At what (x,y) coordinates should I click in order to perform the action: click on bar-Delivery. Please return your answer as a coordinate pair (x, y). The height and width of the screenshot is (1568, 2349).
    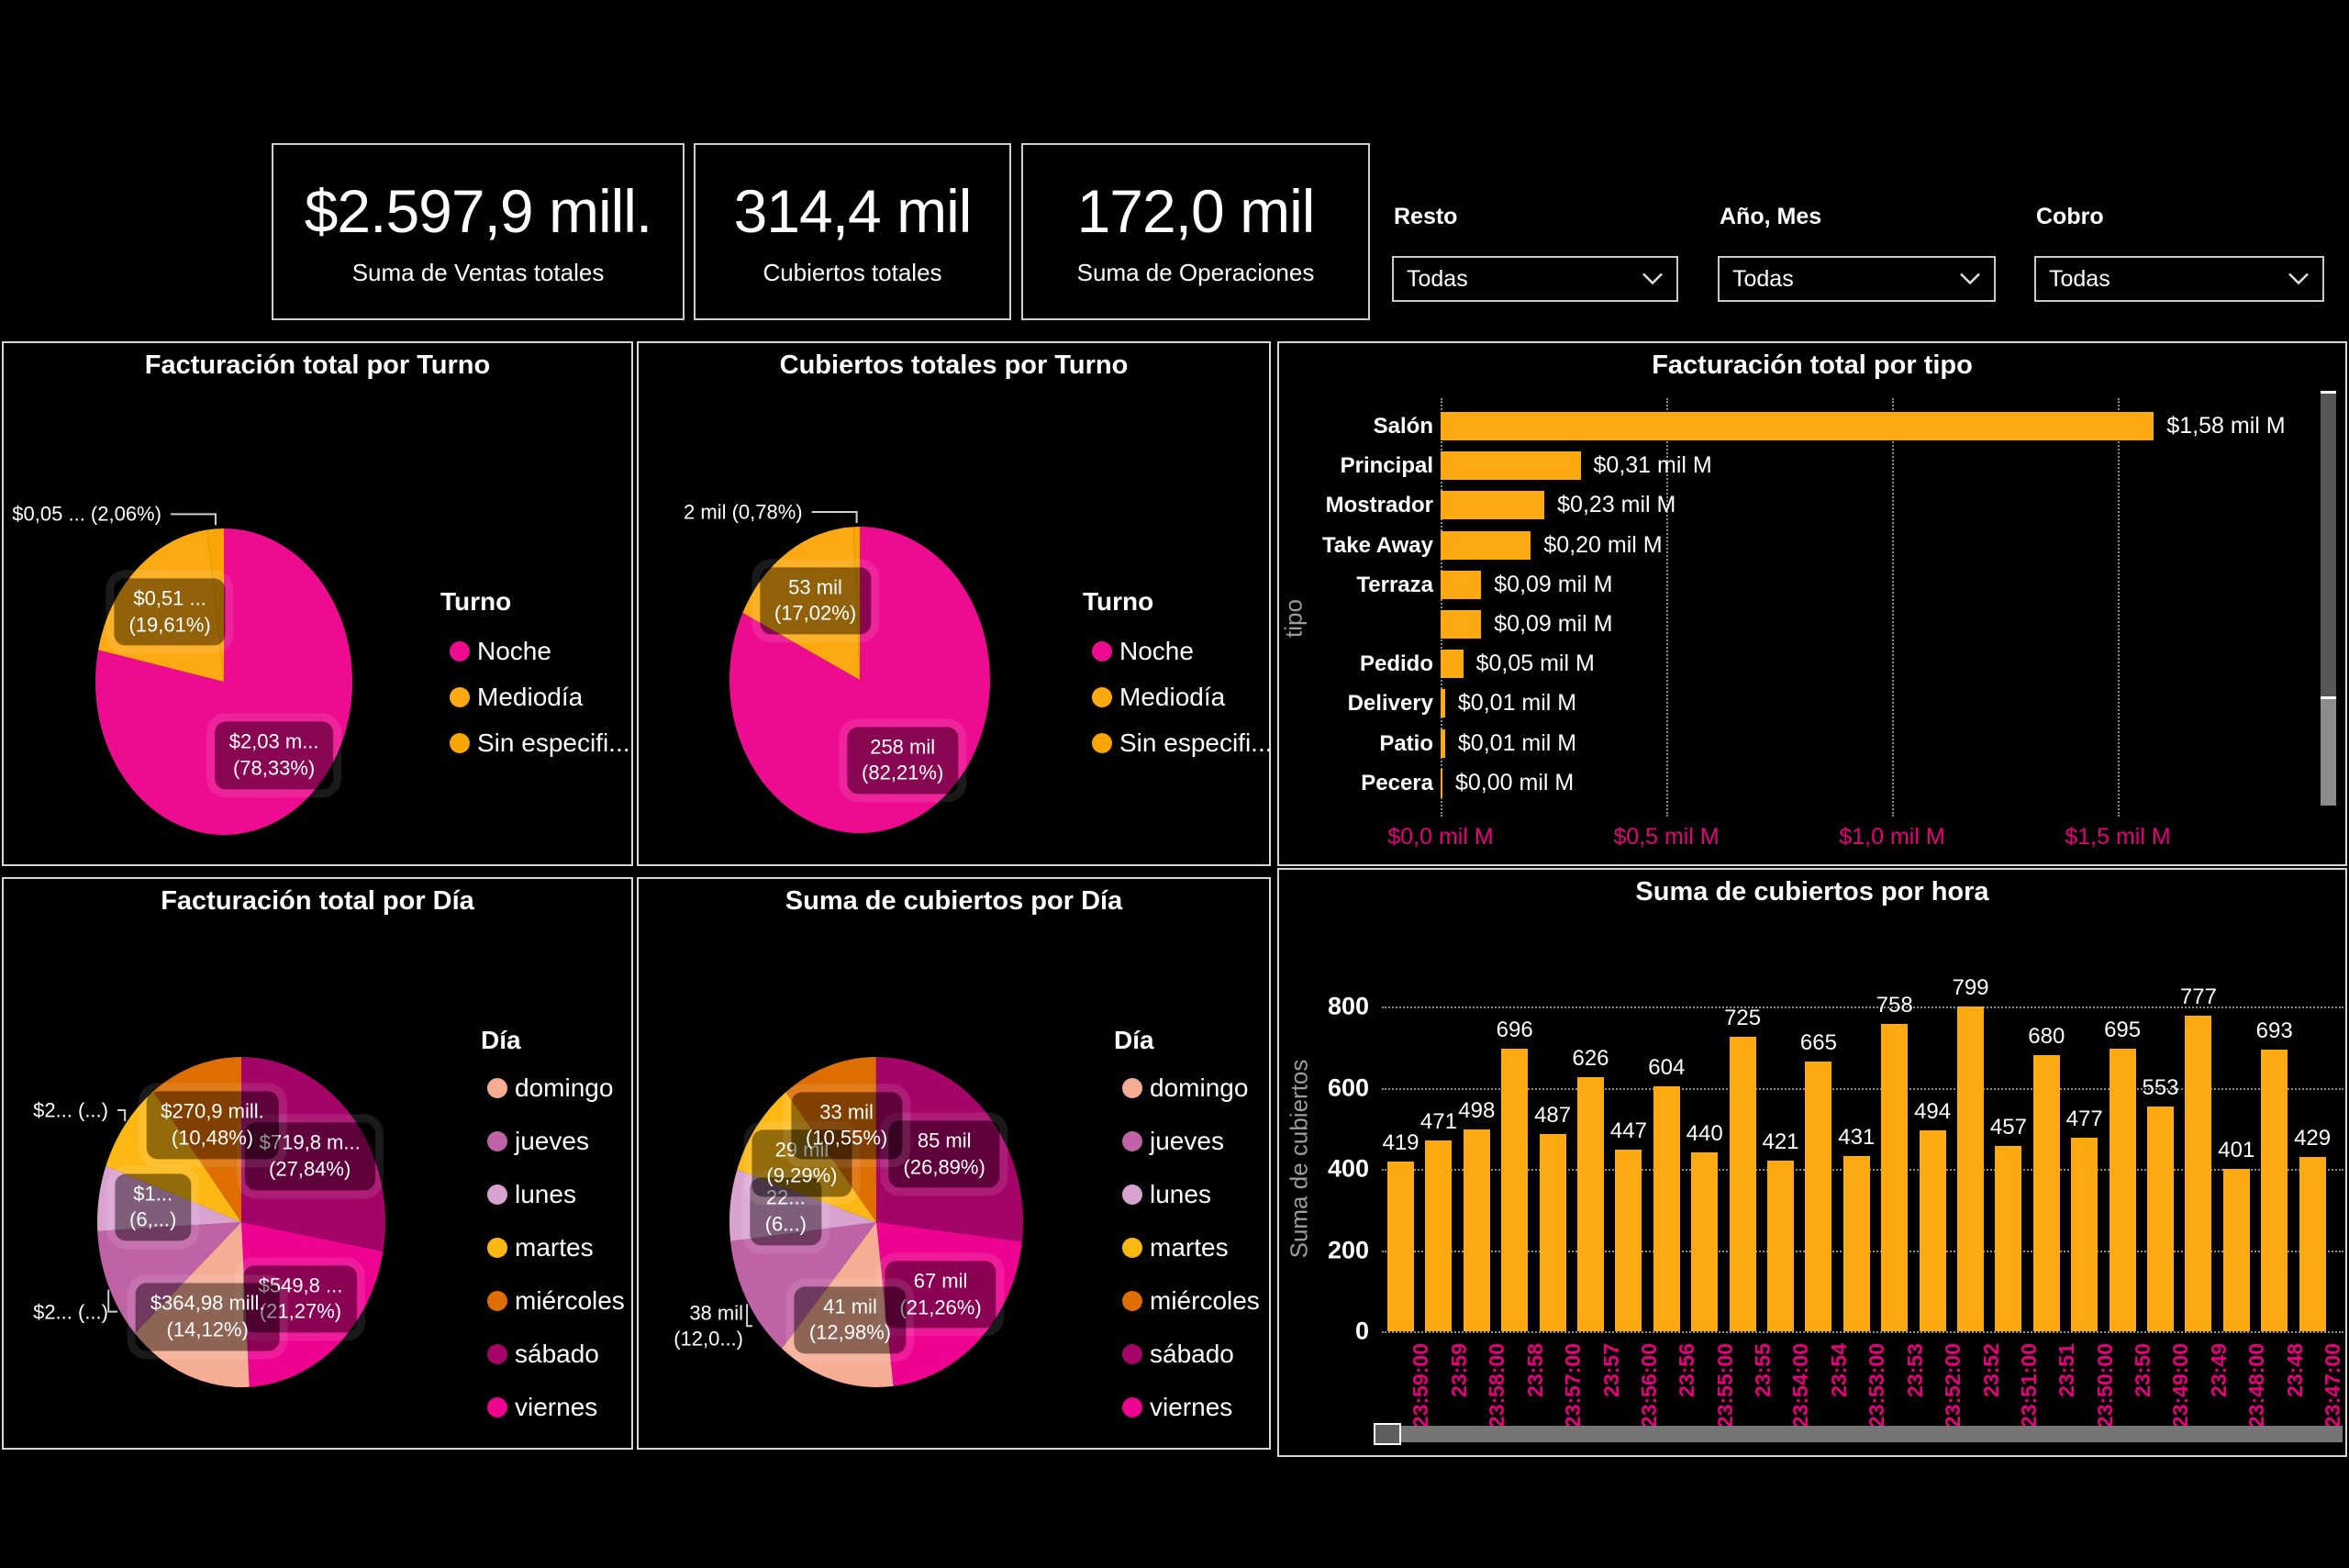
    Looking at the image, I should click on (1443, 703).